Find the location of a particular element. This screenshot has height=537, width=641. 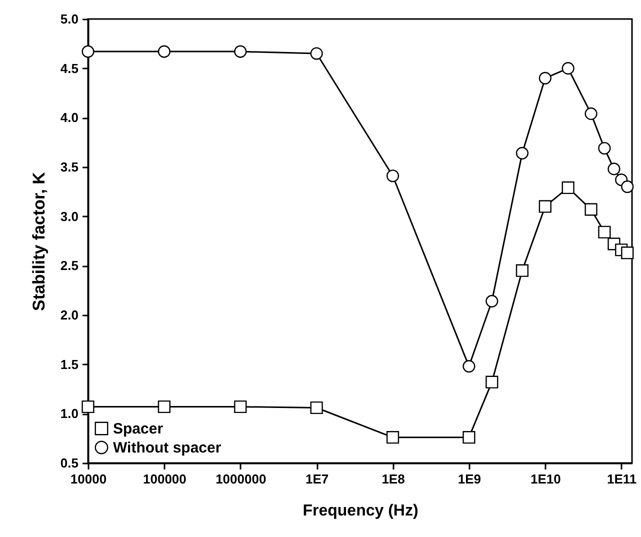

y-tick-label: 2.0 is located at coordinates (69, 315).